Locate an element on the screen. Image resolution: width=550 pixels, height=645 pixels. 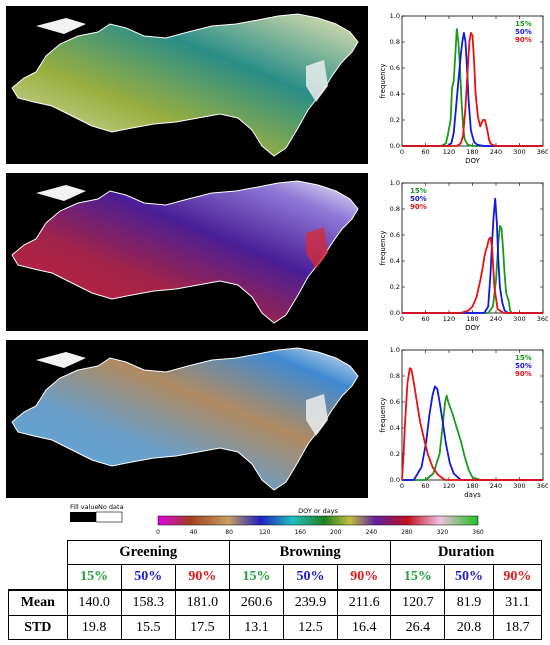
fill-value-label: Fill value is located at coordinates (84, 507).